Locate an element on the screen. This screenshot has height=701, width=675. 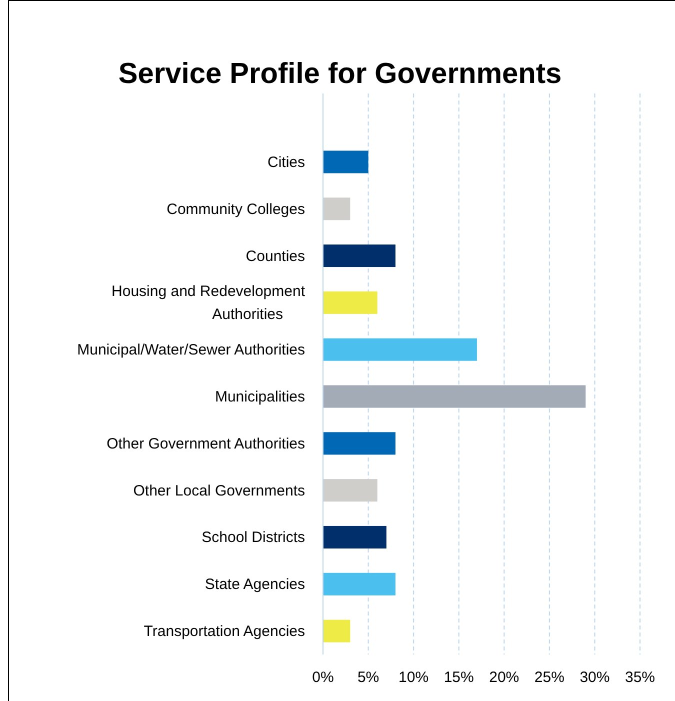
chart-title: Service Profile for Governments is located at coordinates (340, 74).